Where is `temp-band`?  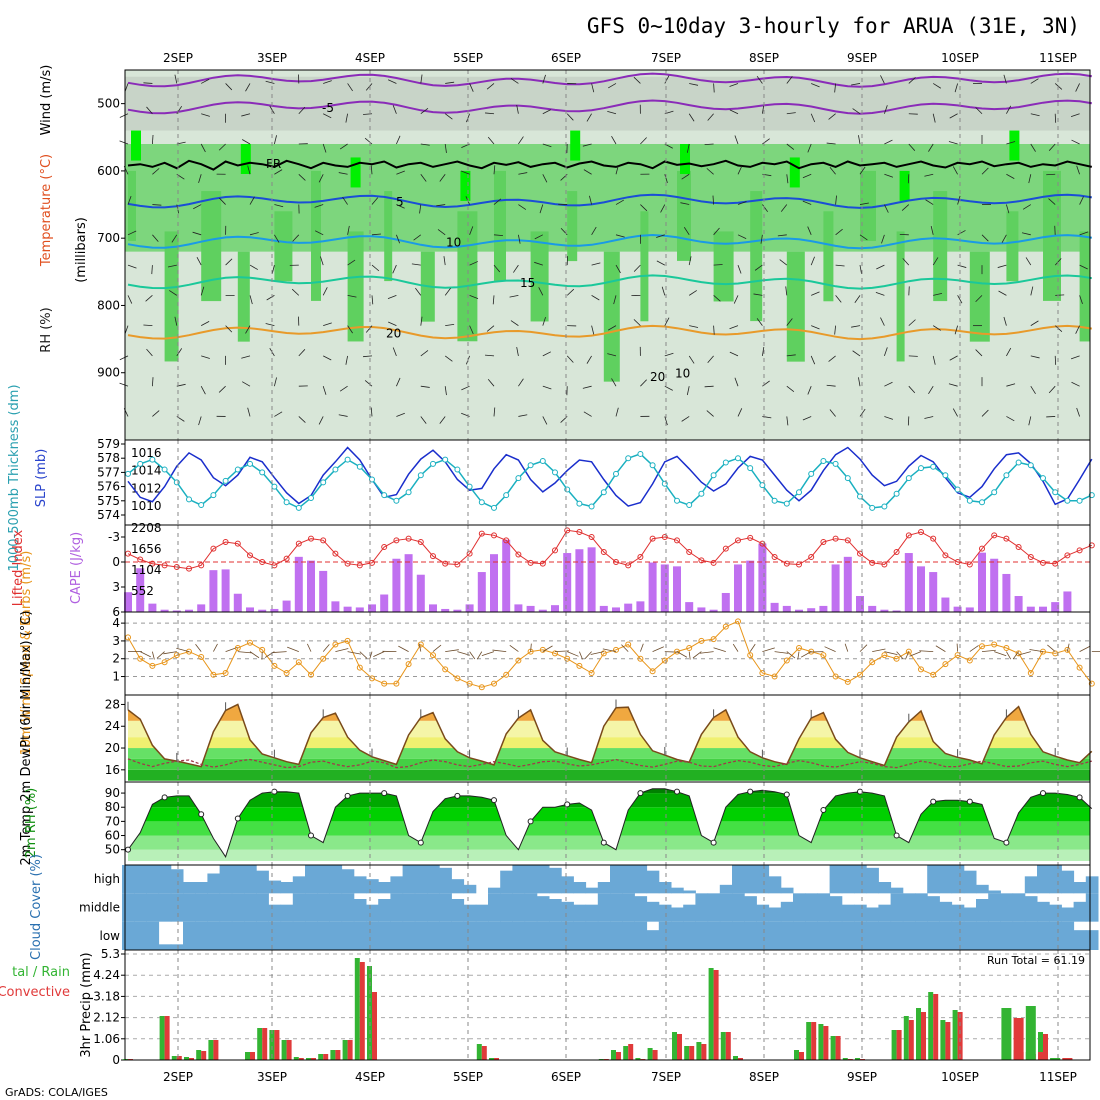
temp-band is located at coordinates (609, 775).